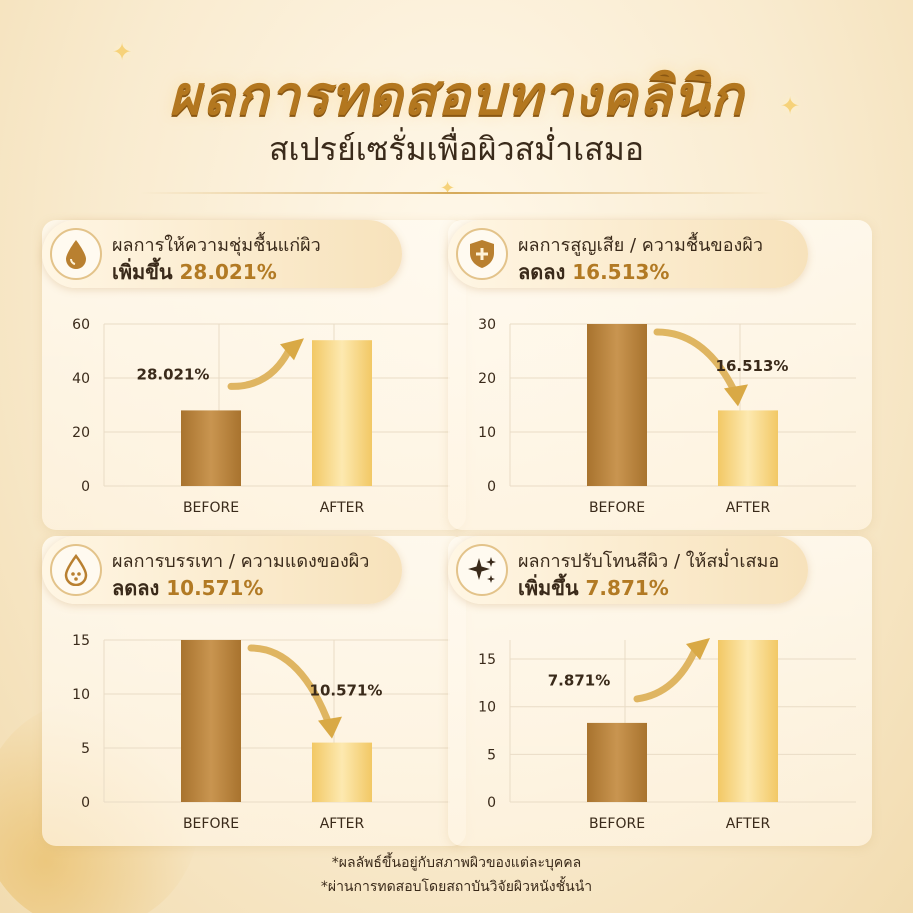 This screenshot has width=913, height=913. I want to click on data-label: 16.513%, so click(752, 366).